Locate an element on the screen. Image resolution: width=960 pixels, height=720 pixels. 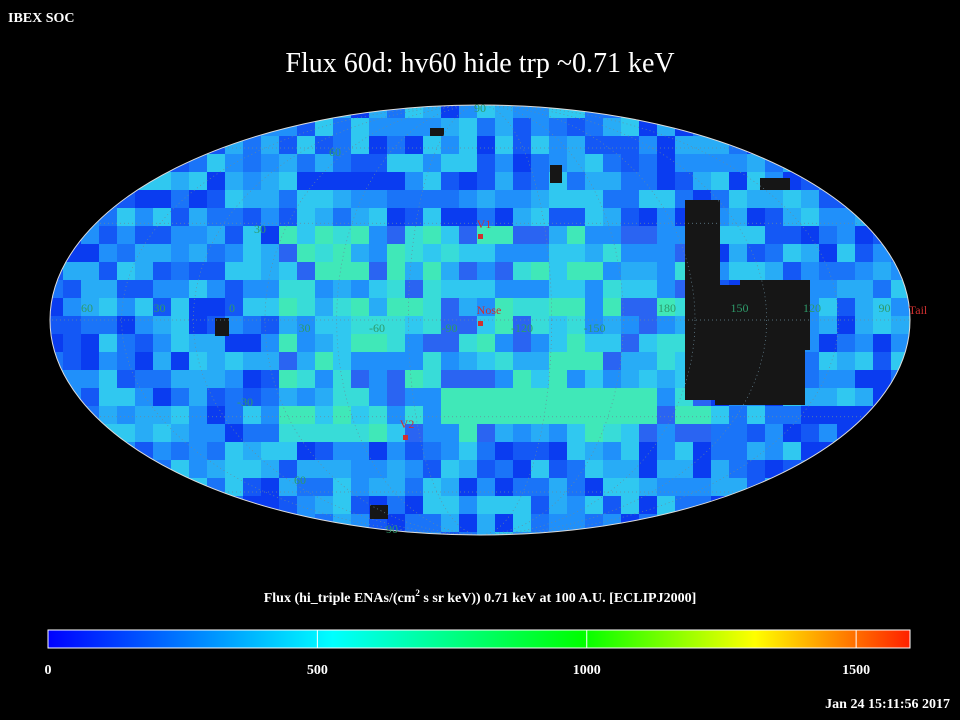
lat-label: 60 is located at coordinates (300, 480).